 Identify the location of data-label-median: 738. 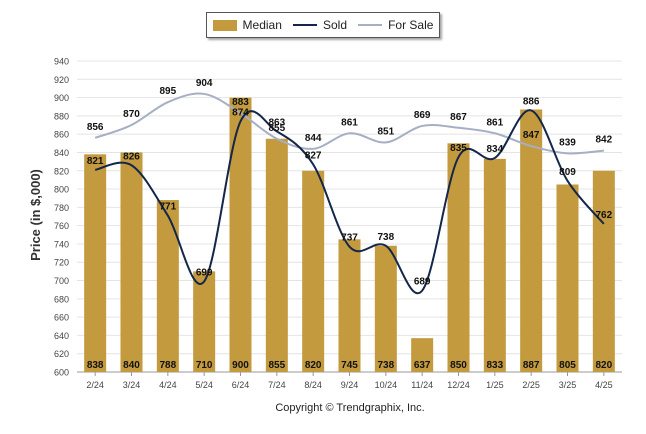
(385, 365).